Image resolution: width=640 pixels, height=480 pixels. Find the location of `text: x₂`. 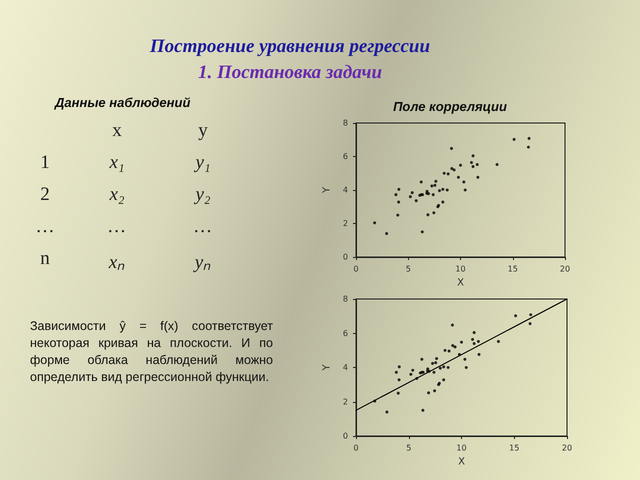

text: x₂ is located at coordinates (117, 195).